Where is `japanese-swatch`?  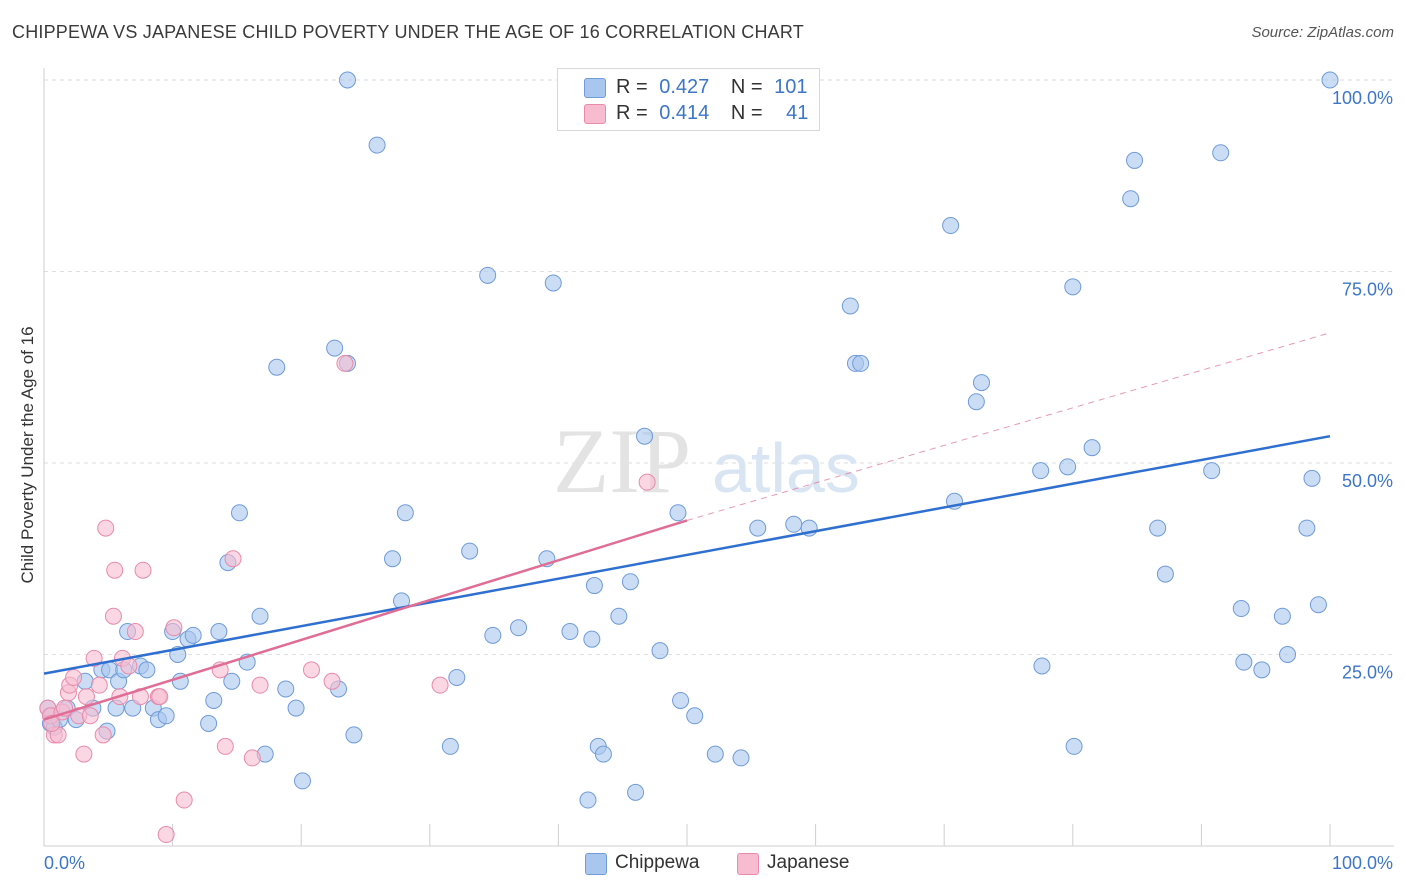 japanese-swatch is located at coordinates (595, 114).